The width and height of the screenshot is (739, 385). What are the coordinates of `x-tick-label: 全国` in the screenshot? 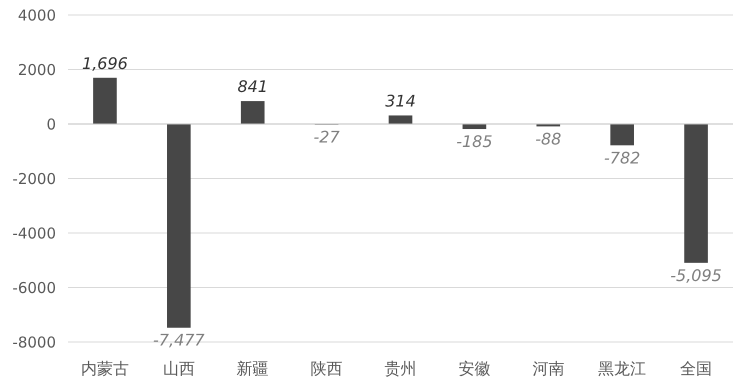 It's located at (696, 368).